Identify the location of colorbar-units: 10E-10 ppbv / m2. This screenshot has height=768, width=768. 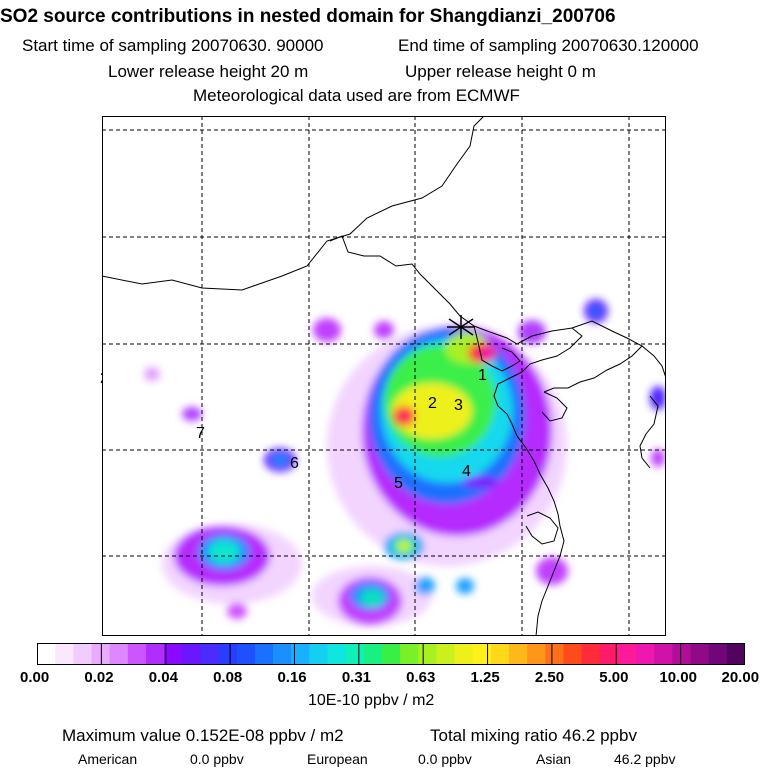
(371, 700).